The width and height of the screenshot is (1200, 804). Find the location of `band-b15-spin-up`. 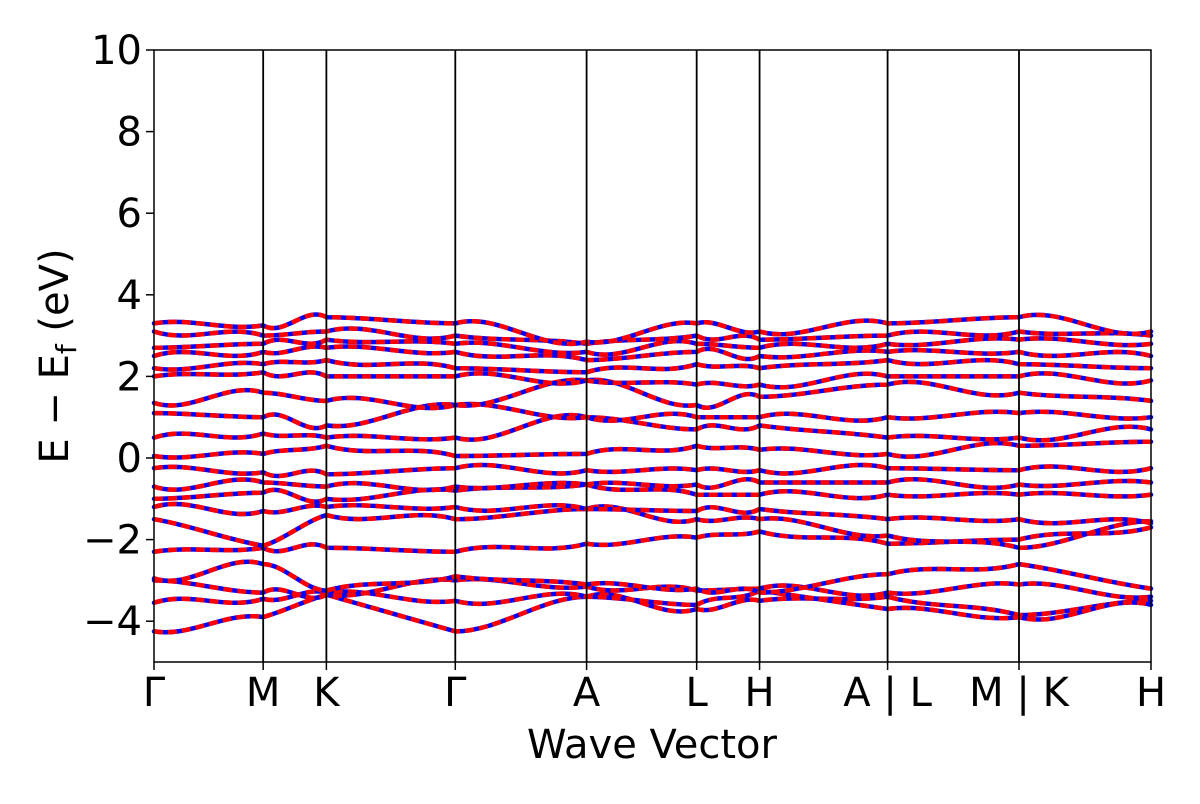

band-b15-spin-up is located at coordinates (652, 379).